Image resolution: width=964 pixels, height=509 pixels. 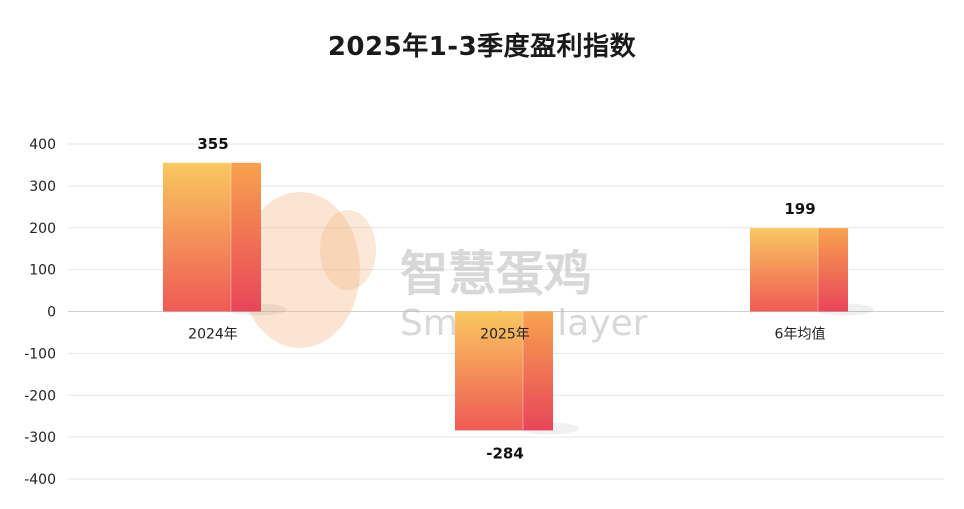 I want to click on data-label: -284, so click(x=505, y=453).